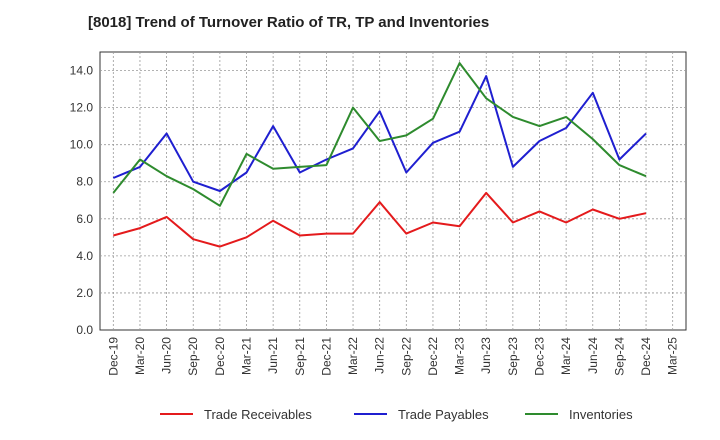  Describe the element at coordinates (113, 356) in the screenshot. I see `x-tick-label: Dec-19` at that location.